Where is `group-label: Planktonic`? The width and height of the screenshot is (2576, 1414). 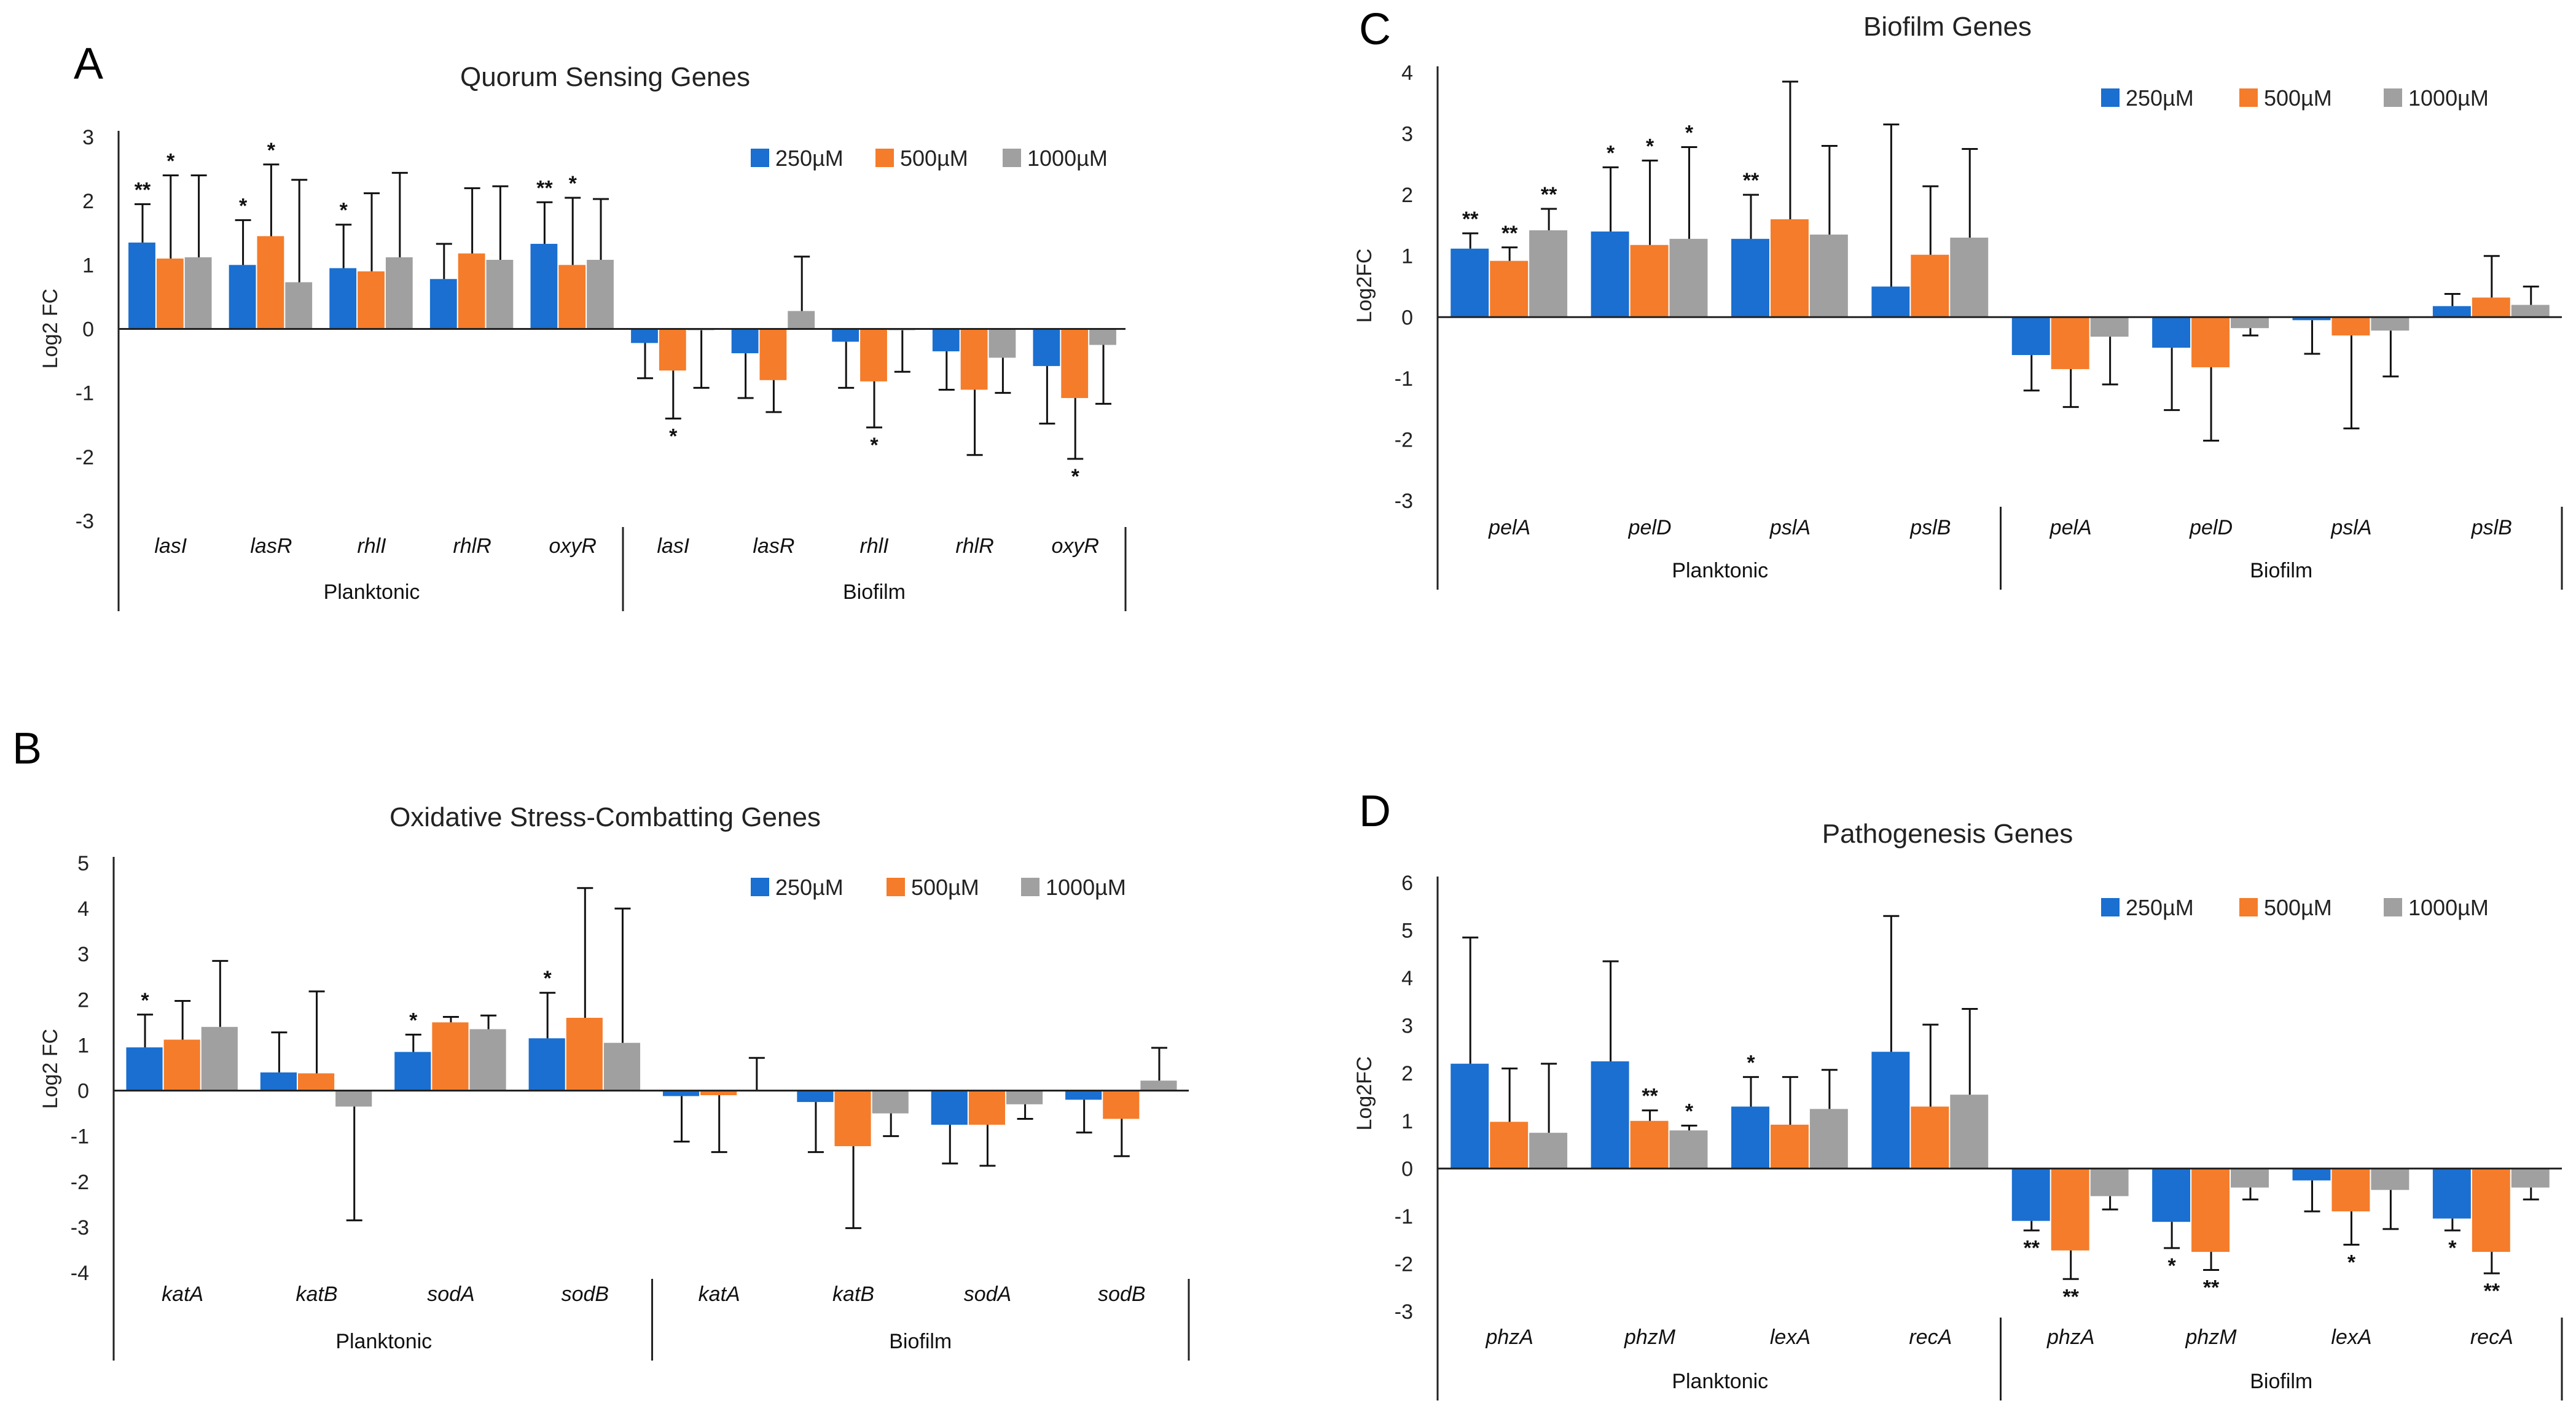
group-label: Planktonic is located at coordinates (372, 592).